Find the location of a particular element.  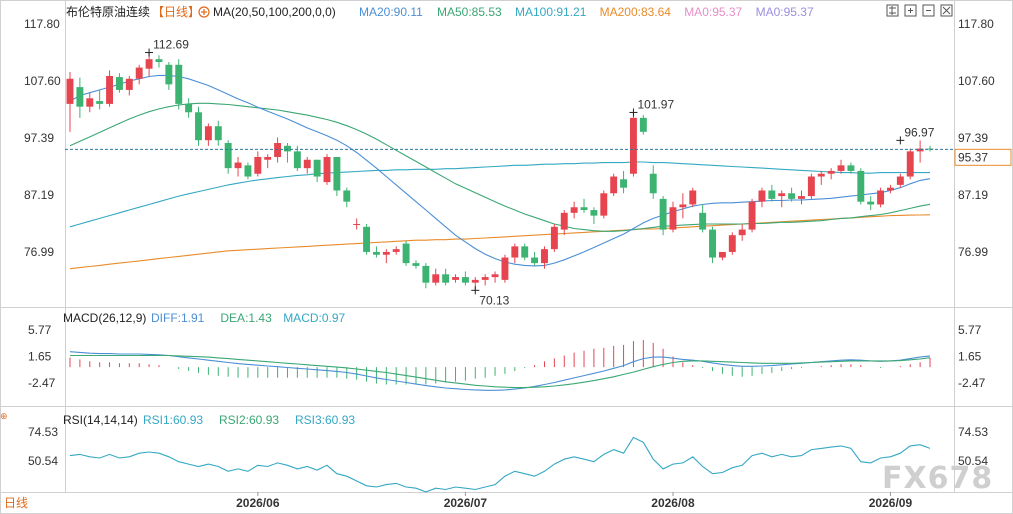

time-axis-ticks: 2026/06 2026/07 2026/08 2026/09 is located at coordinates (574, 501).